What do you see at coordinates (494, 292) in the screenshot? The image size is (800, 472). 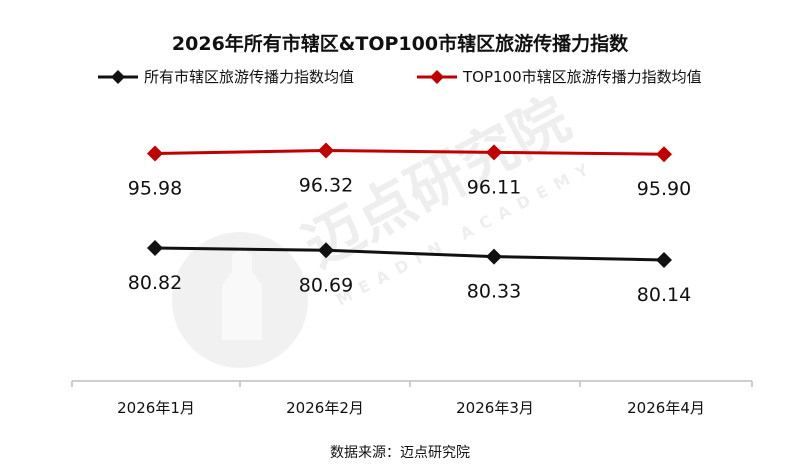 I see `data-label-all-3: 80.33` at bounding box center [494, 292].